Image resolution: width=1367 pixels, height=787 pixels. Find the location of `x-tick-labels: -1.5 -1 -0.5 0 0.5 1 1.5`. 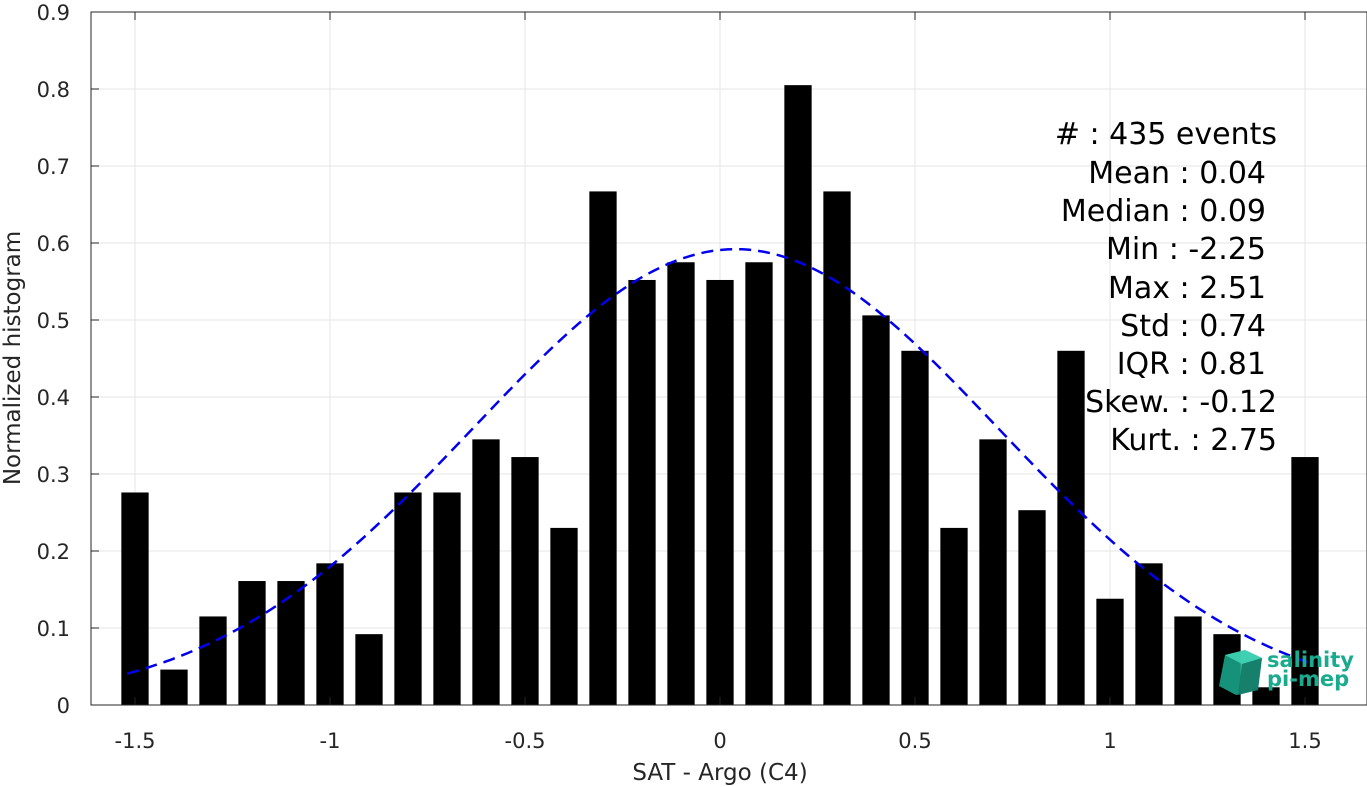

x-tick-labels: -1.5 -1 -0.5 0 0.5 1 1.5 is located at coordinates (718, 741).